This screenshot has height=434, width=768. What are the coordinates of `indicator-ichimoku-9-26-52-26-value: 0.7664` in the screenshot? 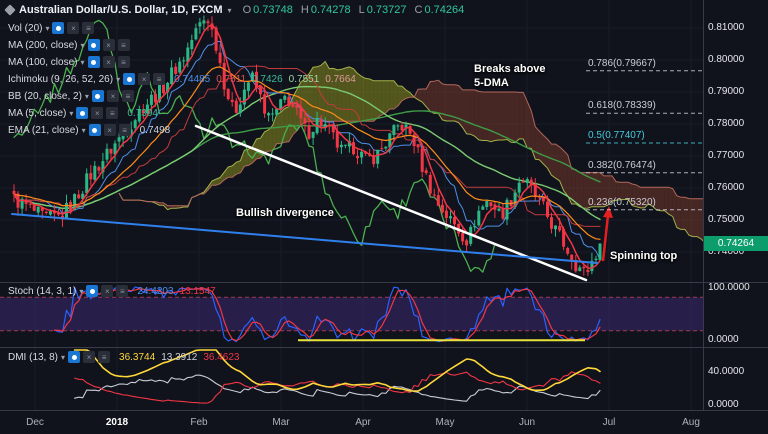 It's located at (340, 79).